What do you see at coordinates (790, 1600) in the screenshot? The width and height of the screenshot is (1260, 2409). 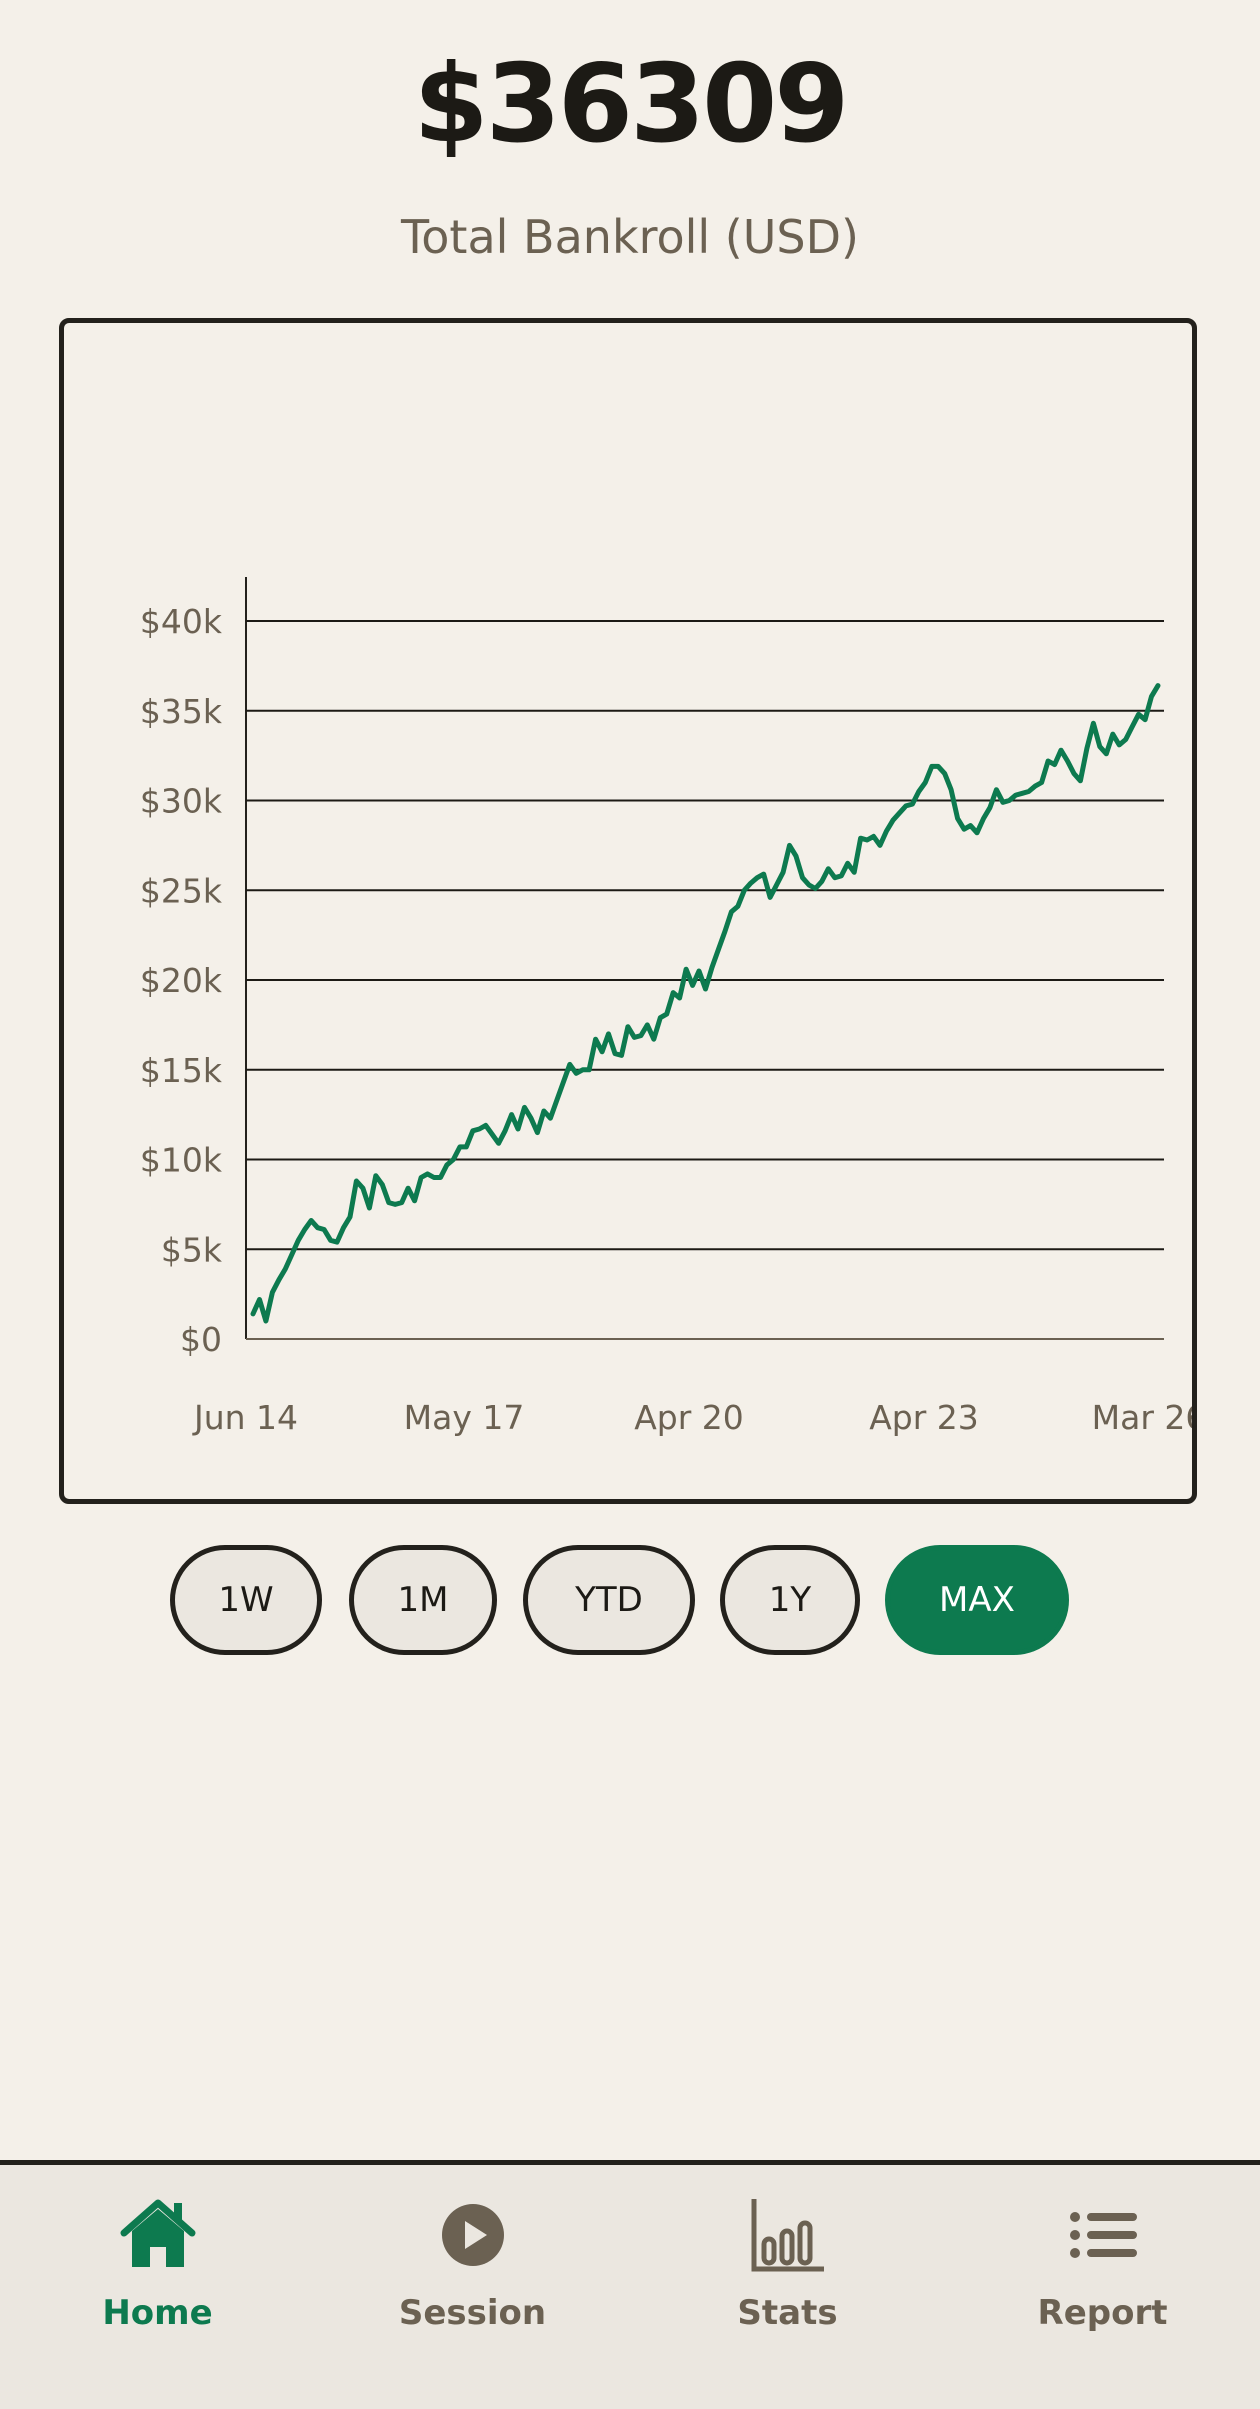 I see `range-1y-button: 1Y` at bounding box center [790, 1600].